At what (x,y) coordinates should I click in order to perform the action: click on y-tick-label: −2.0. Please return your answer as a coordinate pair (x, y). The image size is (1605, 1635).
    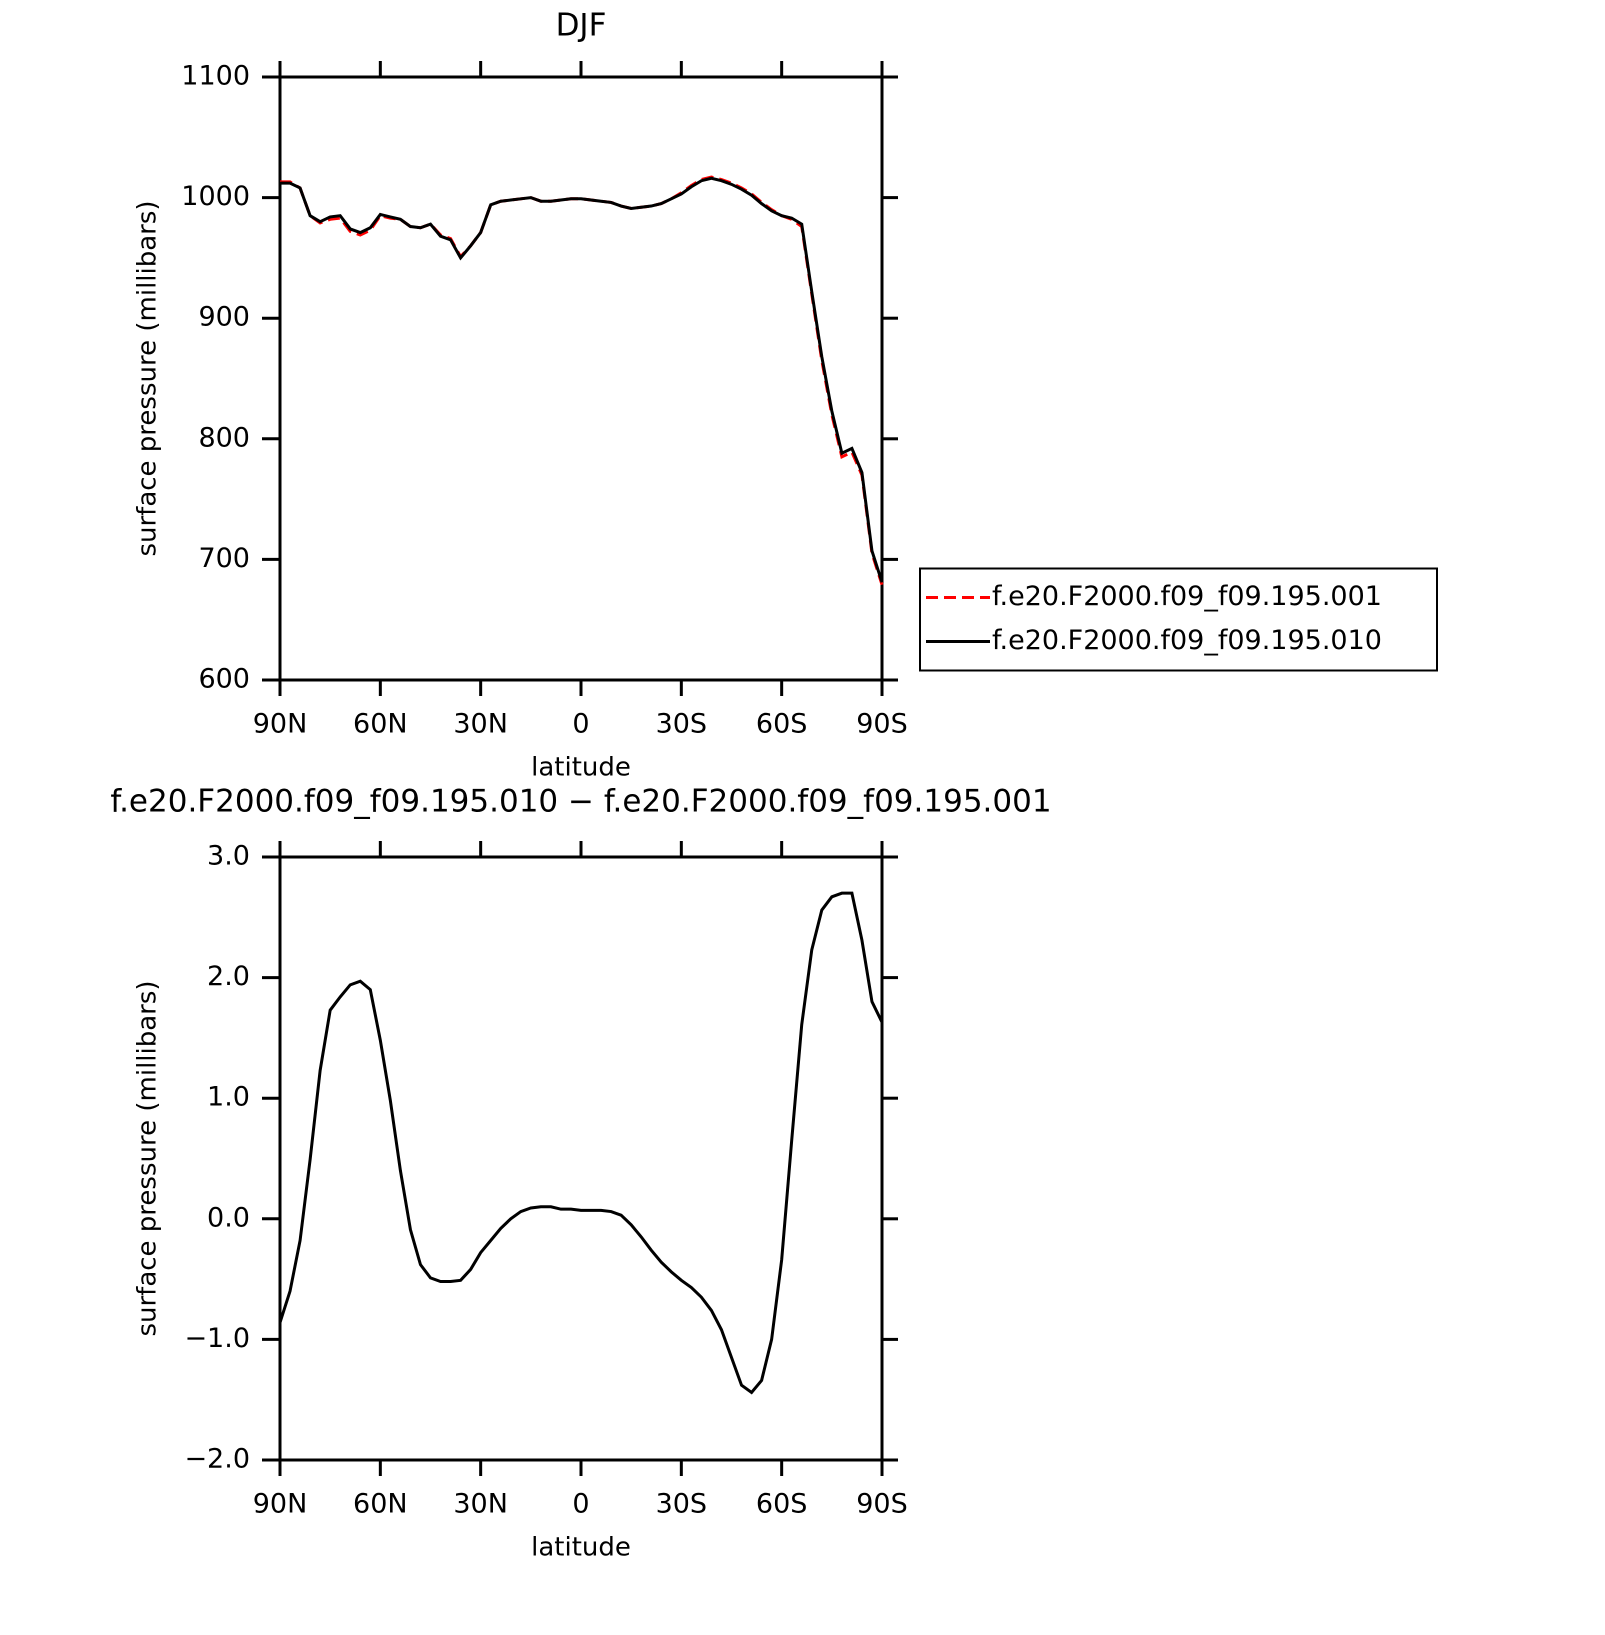
    Looking at the image, I should click on (217, 1459).